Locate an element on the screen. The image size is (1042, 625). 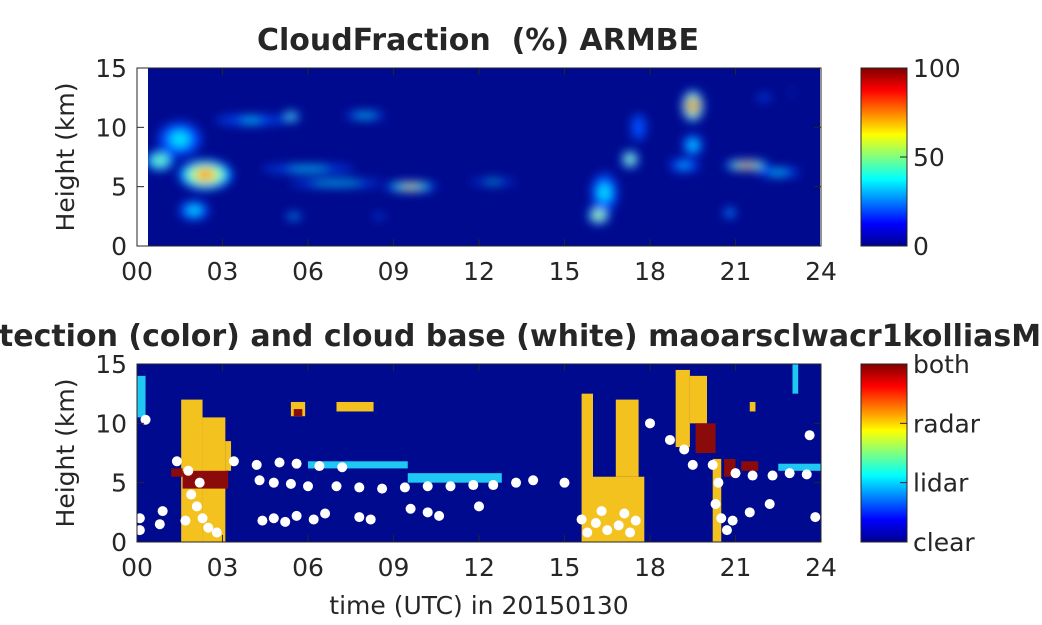
colorbar-tick-label: both is located at coordinates (941, 364).